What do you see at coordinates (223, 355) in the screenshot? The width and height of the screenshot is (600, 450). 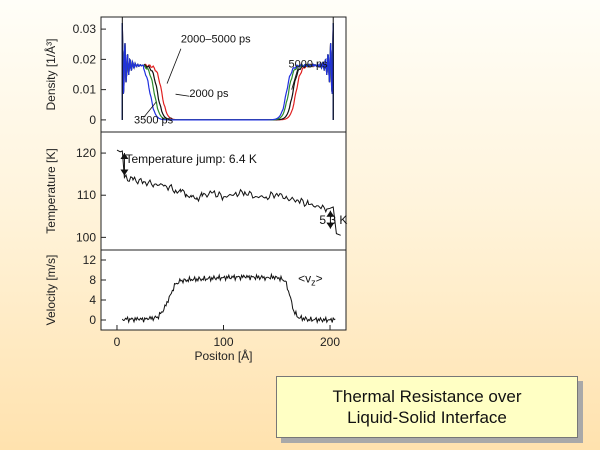 I see `position-xlabel: Positon [Å]` at bounding box center [223, 355].